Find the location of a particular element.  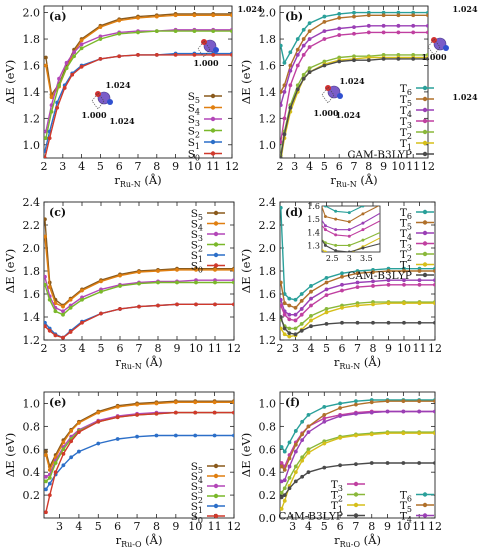

legend-label-S3: S3 is located at coordinates (197, 236).